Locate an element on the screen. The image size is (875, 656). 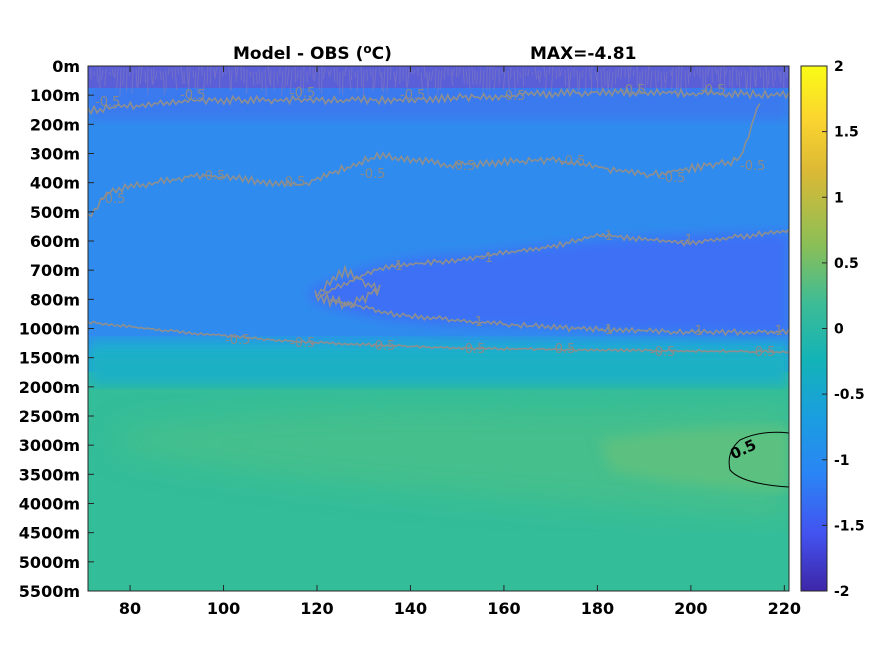
y-tick-label: 700m is located at coordinates (55, 270).